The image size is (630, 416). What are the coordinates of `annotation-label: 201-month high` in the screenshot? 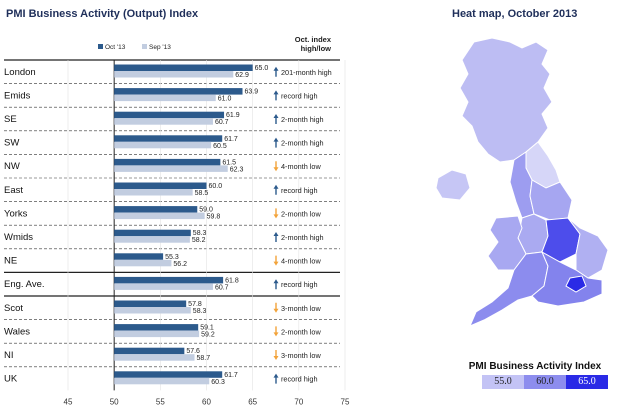 It's located at (306, 72).